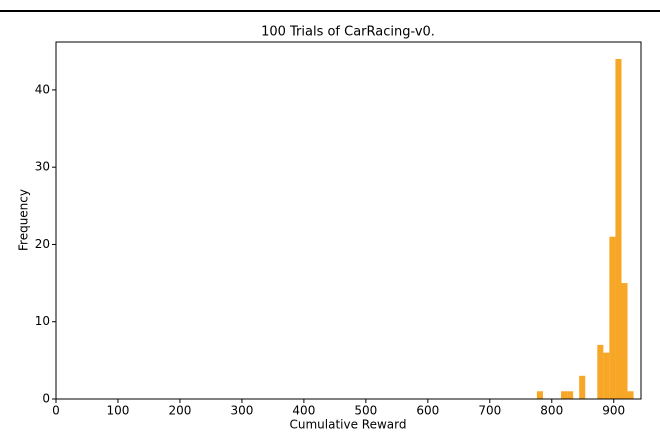 Image resolution: width=660 pixels, height=444 pixels. What do you see at coordinates (348, 32) in the screenshot?
I see `chart-title: 100 Trials of CarRacing-v0.` at bounding box center [348, 32].